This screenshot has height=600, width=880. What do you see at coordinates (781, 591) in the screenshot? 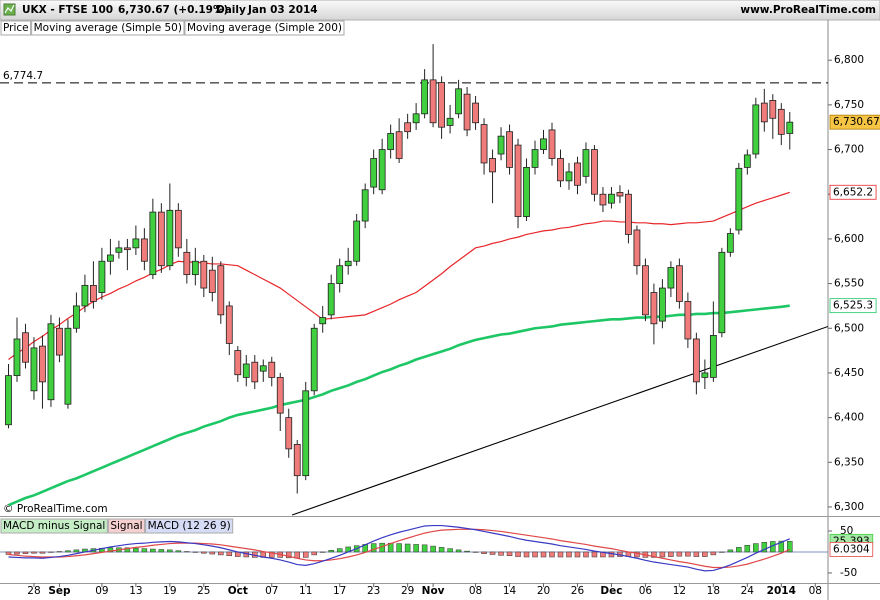
I see `x-tick-label: 2014` at bounding box center [781, 591].